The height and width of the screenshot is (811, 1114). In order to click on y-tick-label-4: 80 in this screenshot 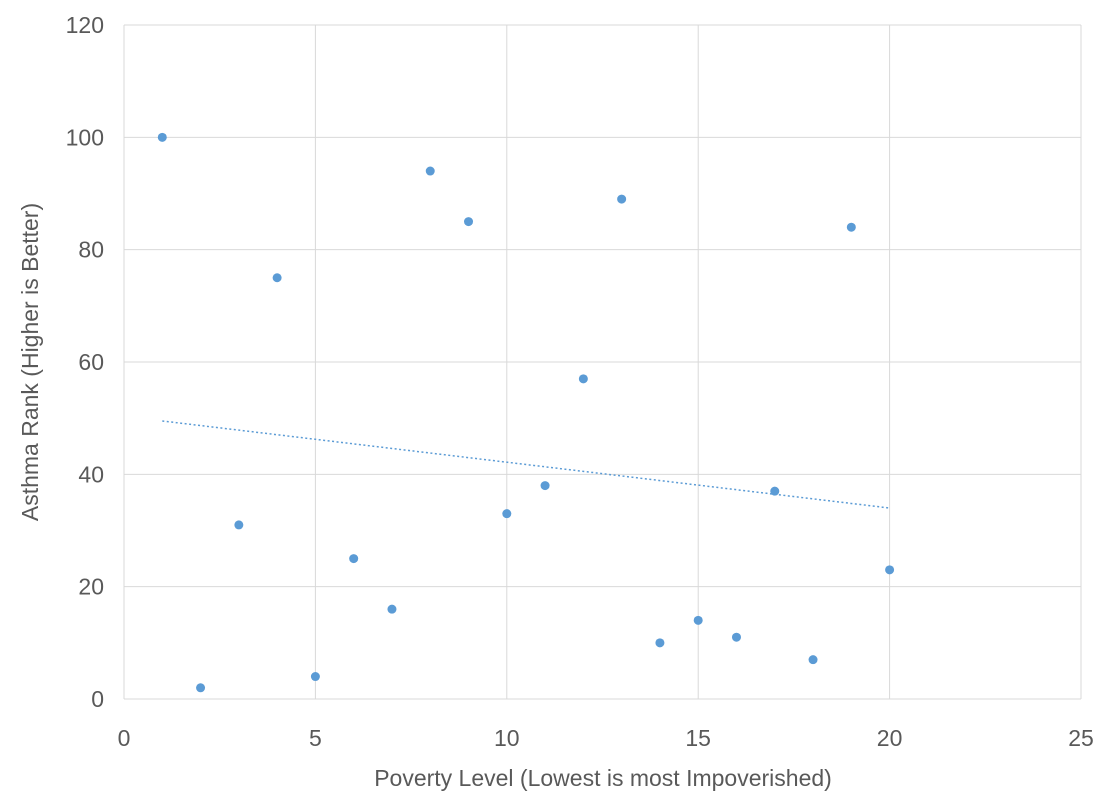, I will do `click(91, 250)`.